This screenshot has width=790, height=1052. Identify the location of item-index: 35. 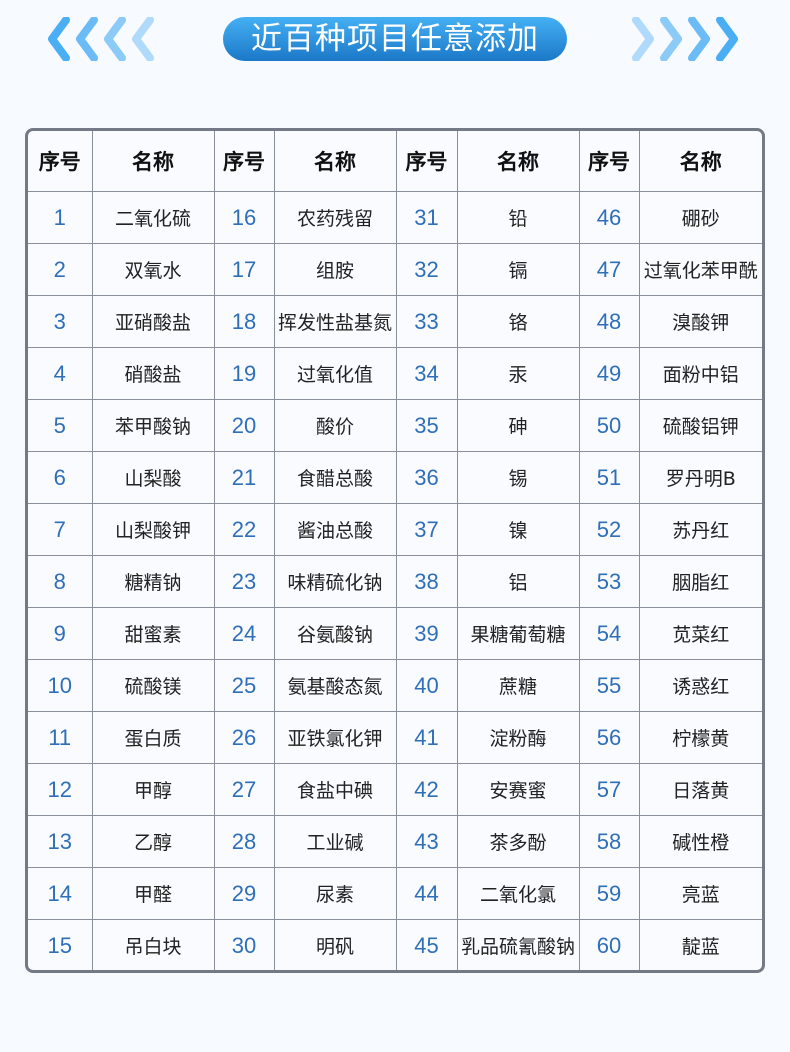
(426, 425).